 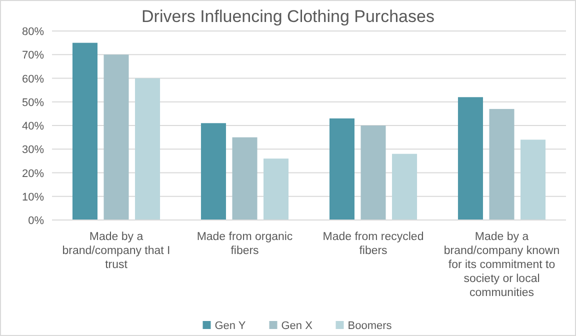 What do you see at coordinates (370, 326) in the screenshot?
I see `legend-label: Boomers` at bounding box center [370, 326].